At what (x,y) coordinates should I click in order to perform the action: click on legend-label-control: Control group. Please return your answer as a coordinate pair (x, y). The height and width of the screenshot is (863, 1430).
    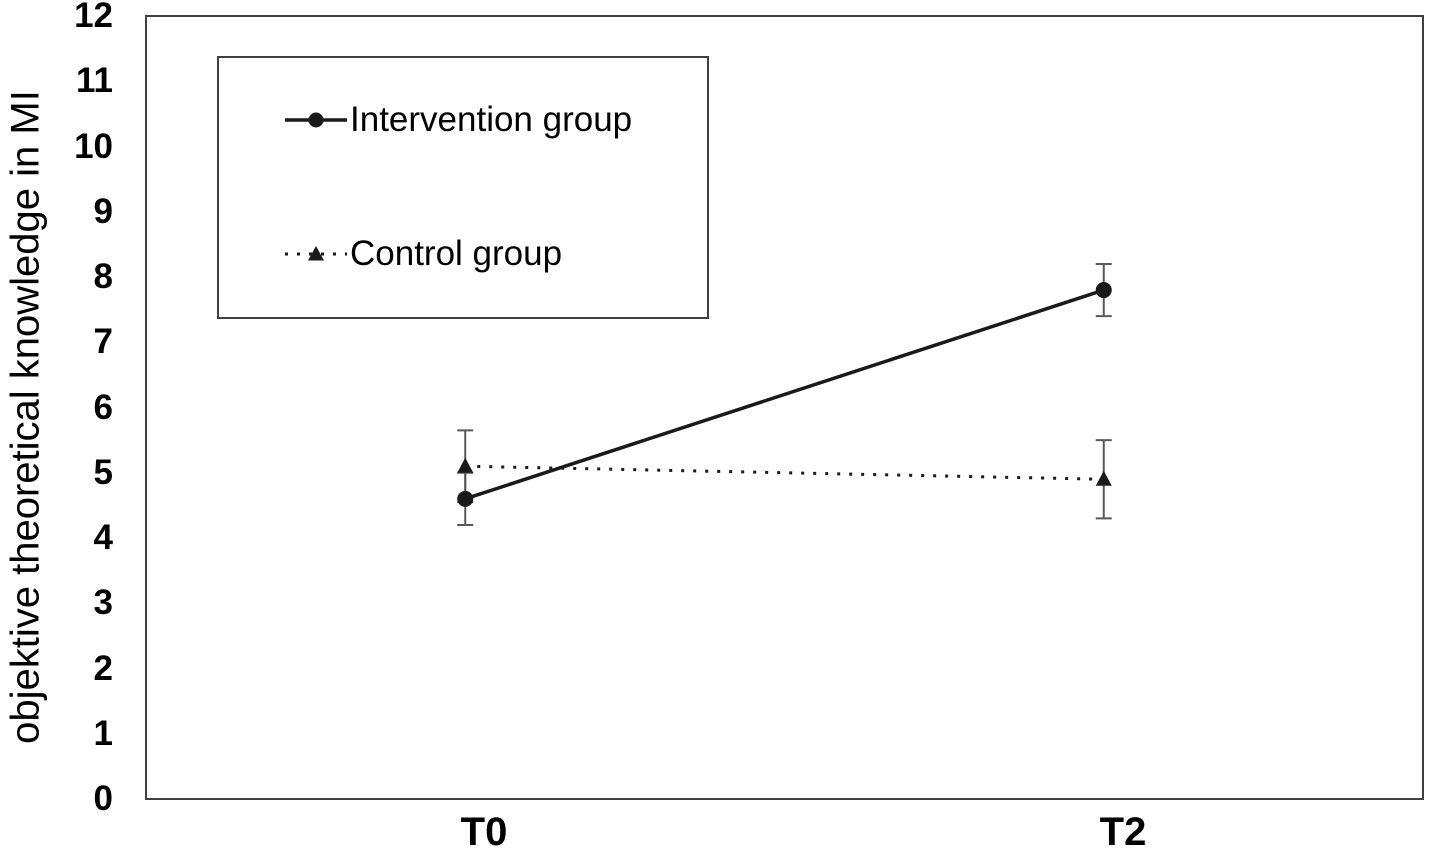
    Looking at the image, I should click on (456, 253).